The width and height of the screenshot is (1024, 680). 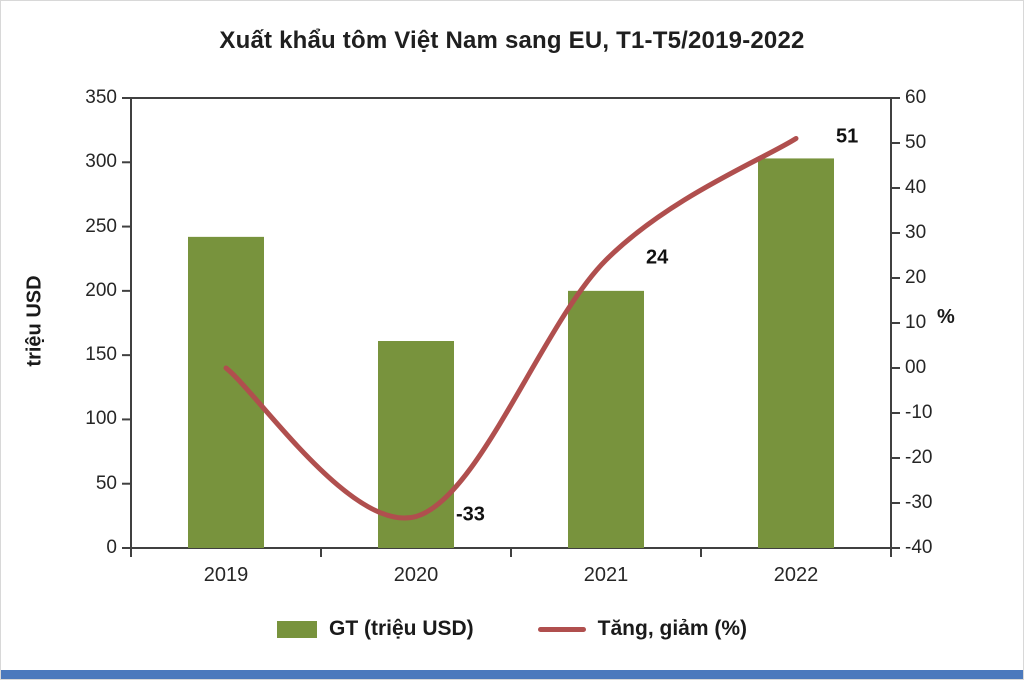 What do you see at coordinates (946, 317) in the screenshot?
I see `right-axis-title: %` at bounding box center [946, 317].